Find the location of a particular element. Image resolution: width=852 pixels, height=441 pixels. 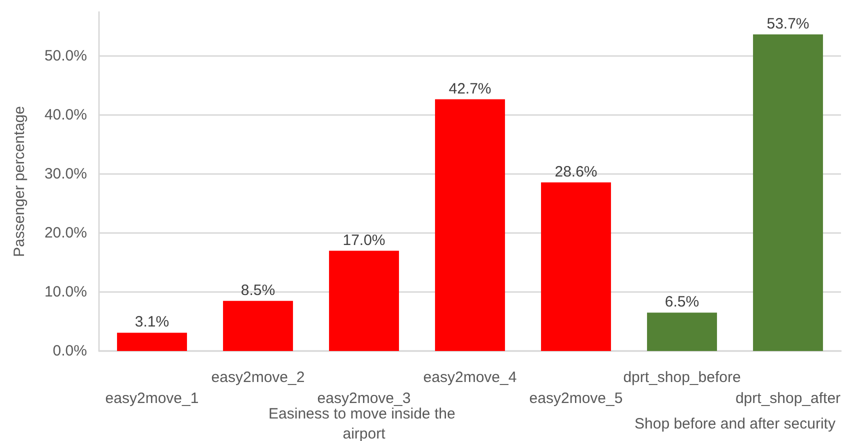

y-axis-title: Passenger percentage is located at coordinates (19, 181).